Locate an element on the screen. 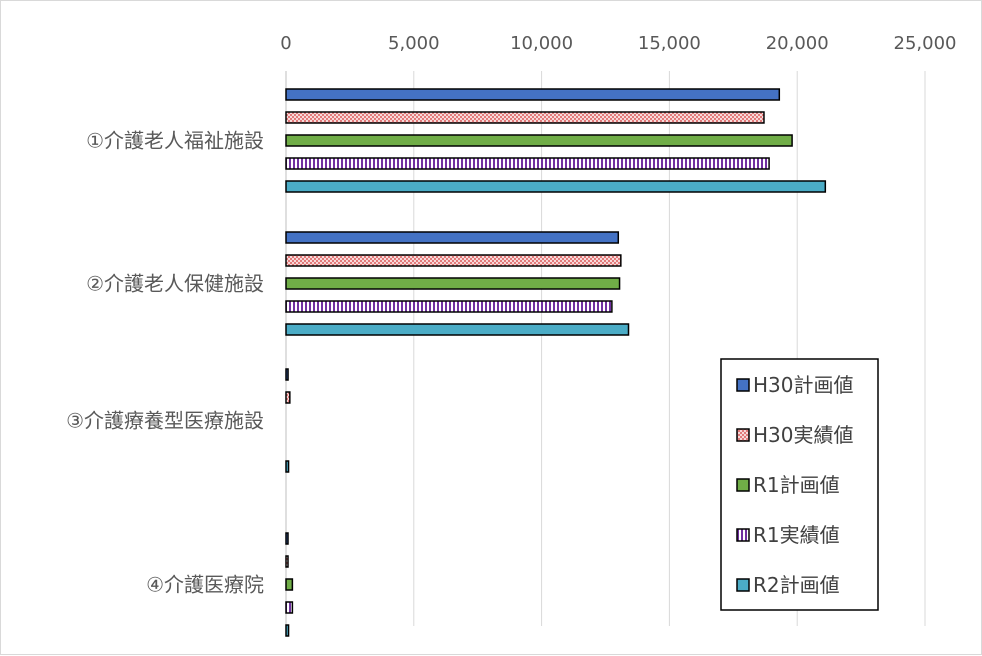 The height and width of the screenshot is (656, 982). category-label: ③介護療養型医療施設 is located at coordinates (165, 421).